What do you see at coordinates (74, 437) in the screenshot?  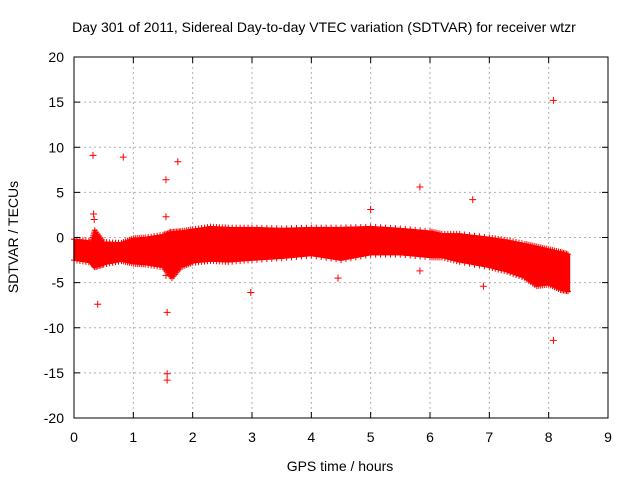 I see `x-tick-label: 0` at bounding box center [74, 437].